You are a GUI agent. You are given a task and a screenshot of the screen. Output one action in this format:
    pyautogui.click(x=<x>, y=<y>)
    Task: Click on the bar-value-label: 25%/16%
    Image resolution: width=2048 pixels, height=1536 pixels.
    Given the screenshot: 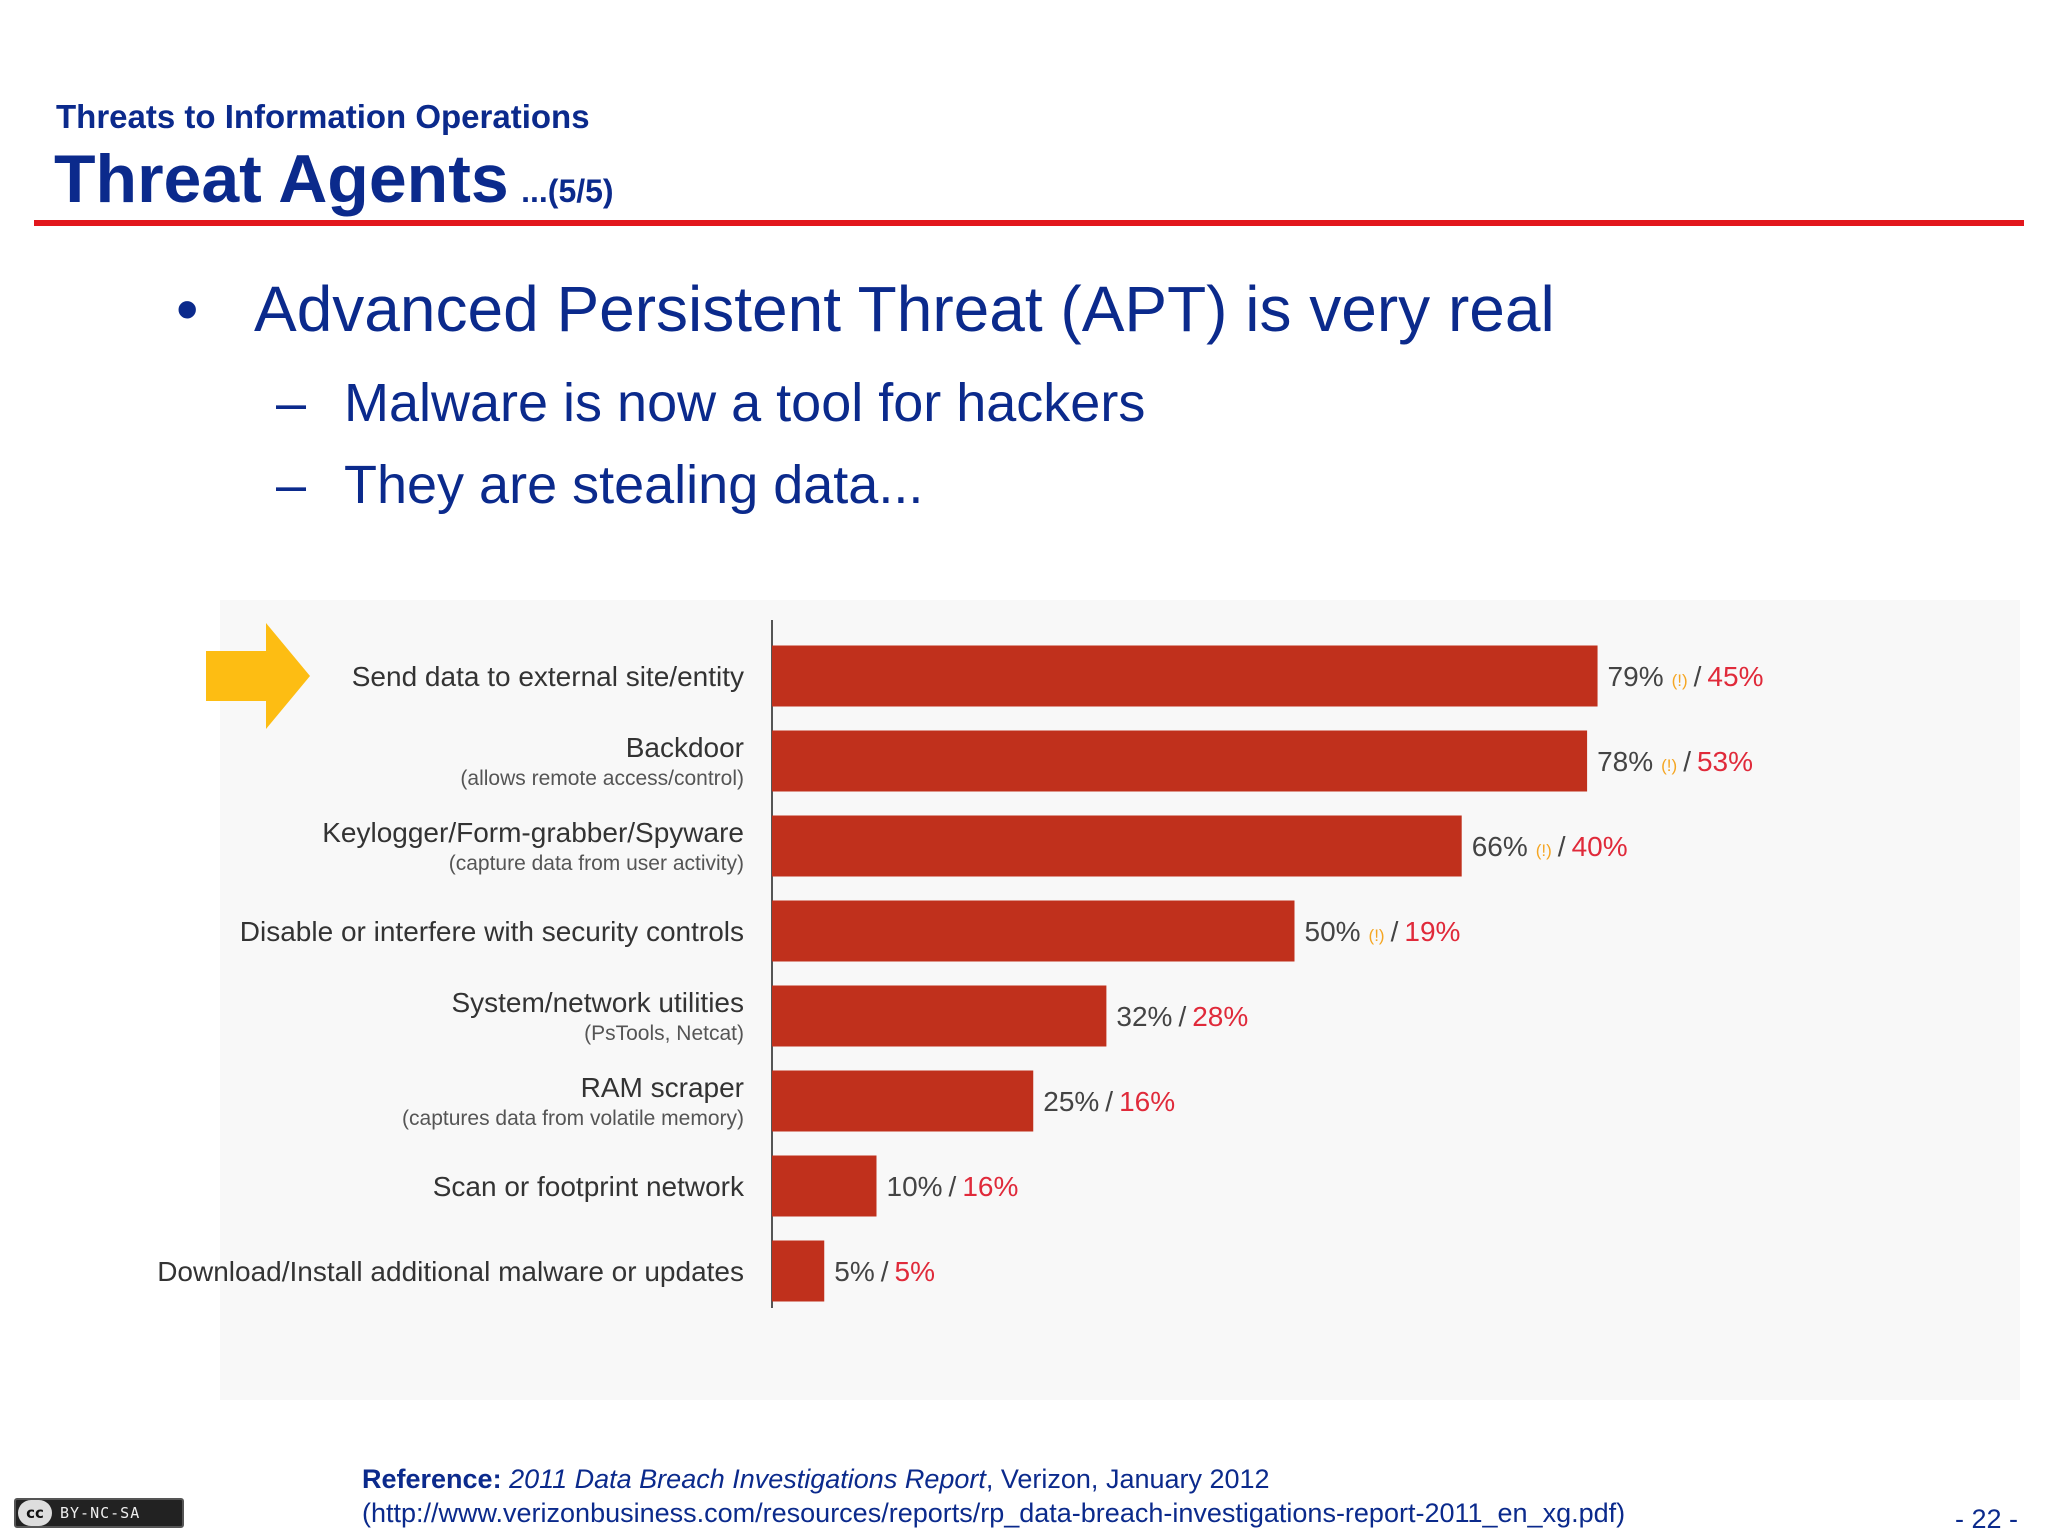 What is the action you would take?
    pyautogui.click(x=1109, y=1101)
    